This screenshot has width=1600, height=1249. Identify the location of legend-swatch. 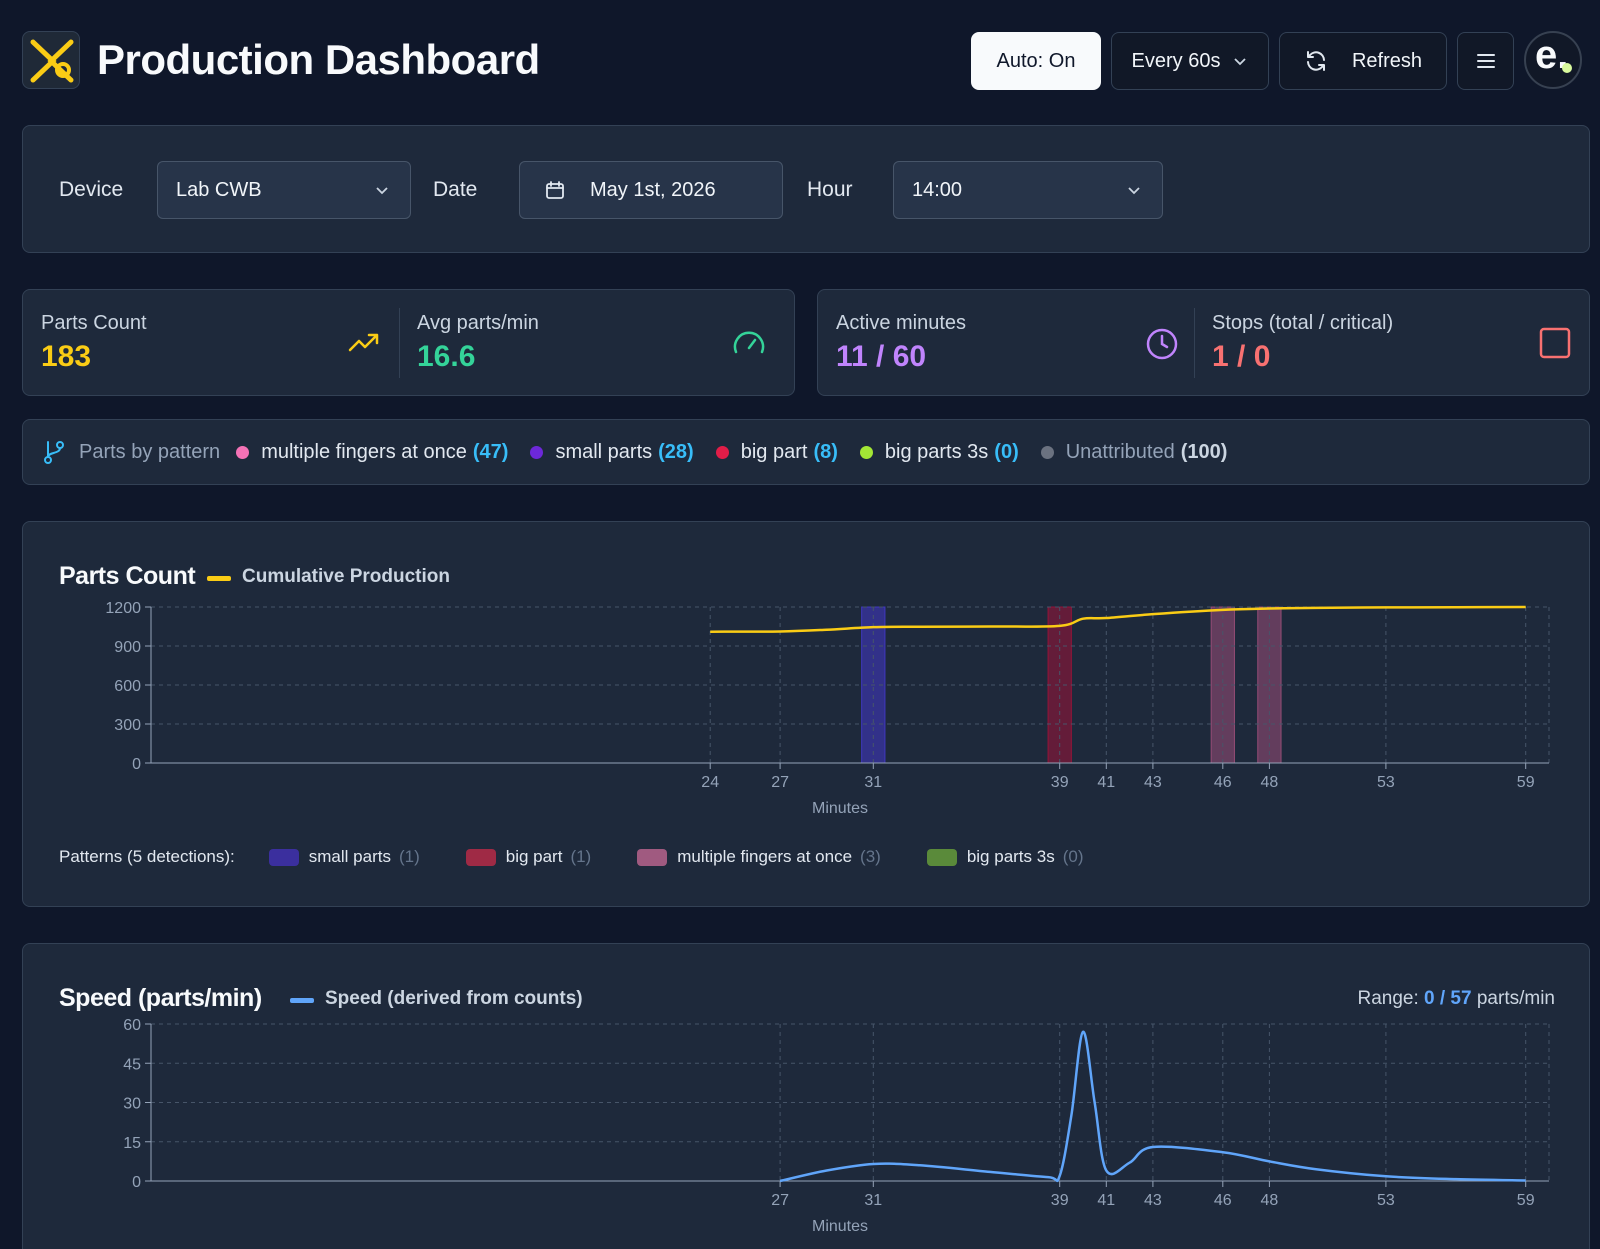
(302, 1000).